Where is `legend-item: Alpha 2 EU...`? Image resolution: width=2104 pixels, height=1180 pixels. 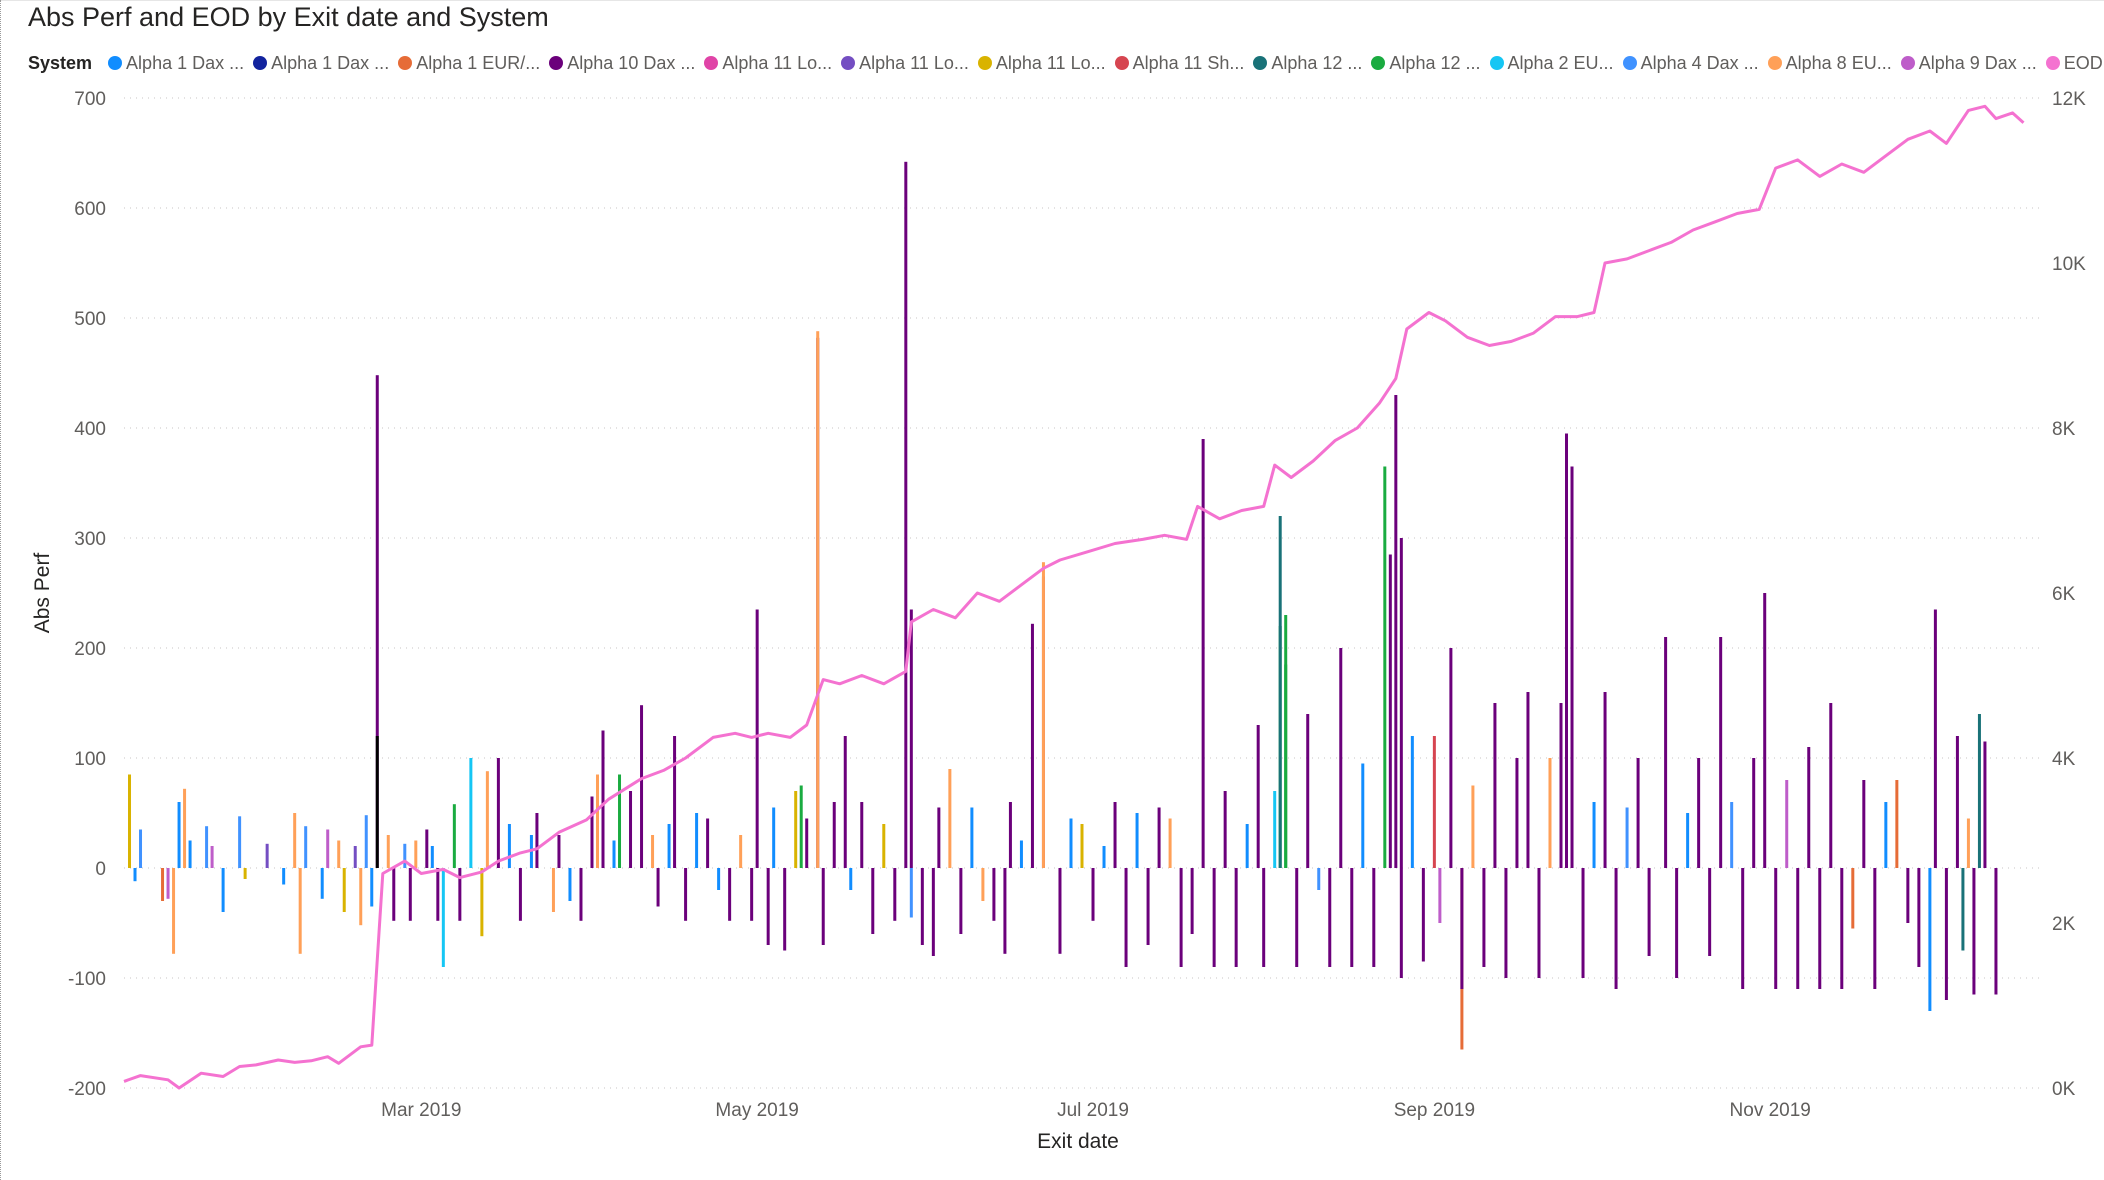
legend-item: Alpha 2 EU... is located at coordinates (1551, 63).